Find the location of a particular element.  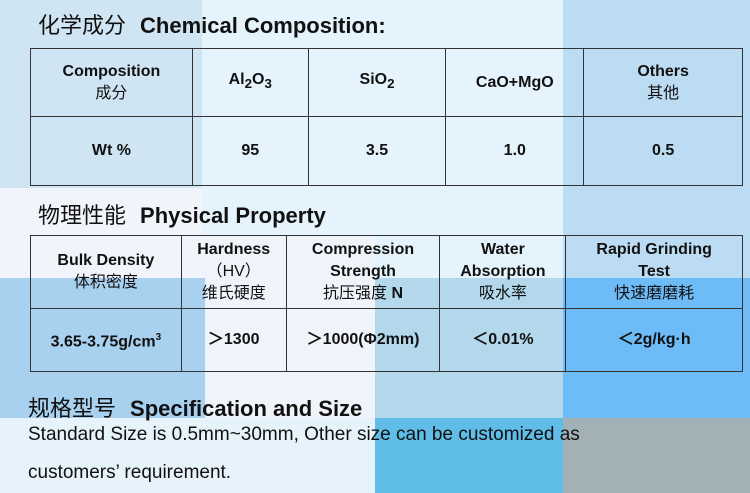

header-cell: SiO2 is located at coordinates (377, 82).